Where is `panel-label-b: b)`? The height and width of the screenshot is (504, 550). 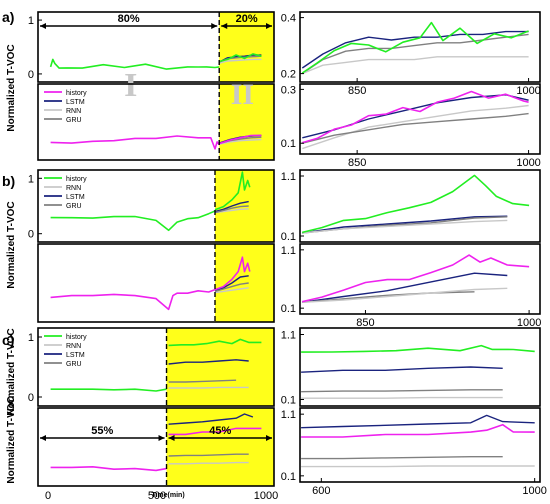 panel-label-b: b) is located at coordinates (8, 181).